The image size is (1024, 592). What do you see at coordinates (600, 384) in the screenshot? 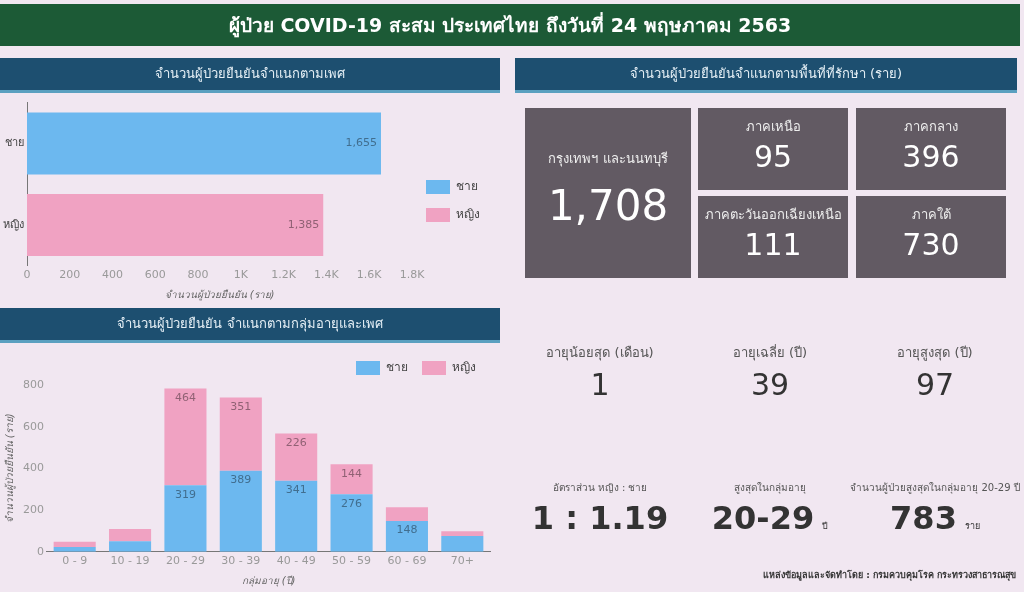
I see `text: 1` at bounding box center [600, 384].